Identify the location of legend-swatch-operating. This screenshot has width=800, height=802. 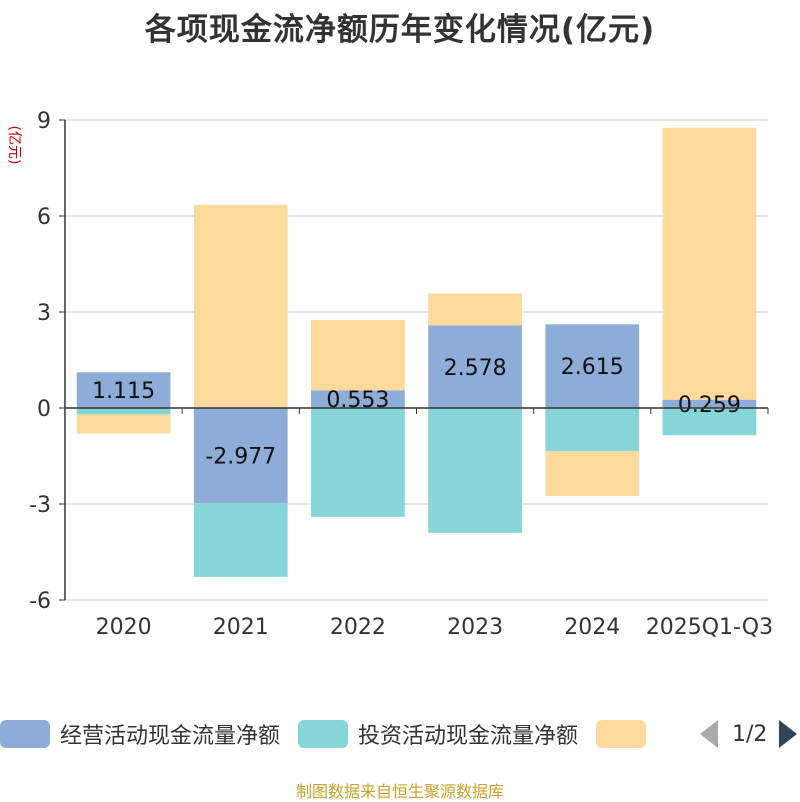
(25, 734).